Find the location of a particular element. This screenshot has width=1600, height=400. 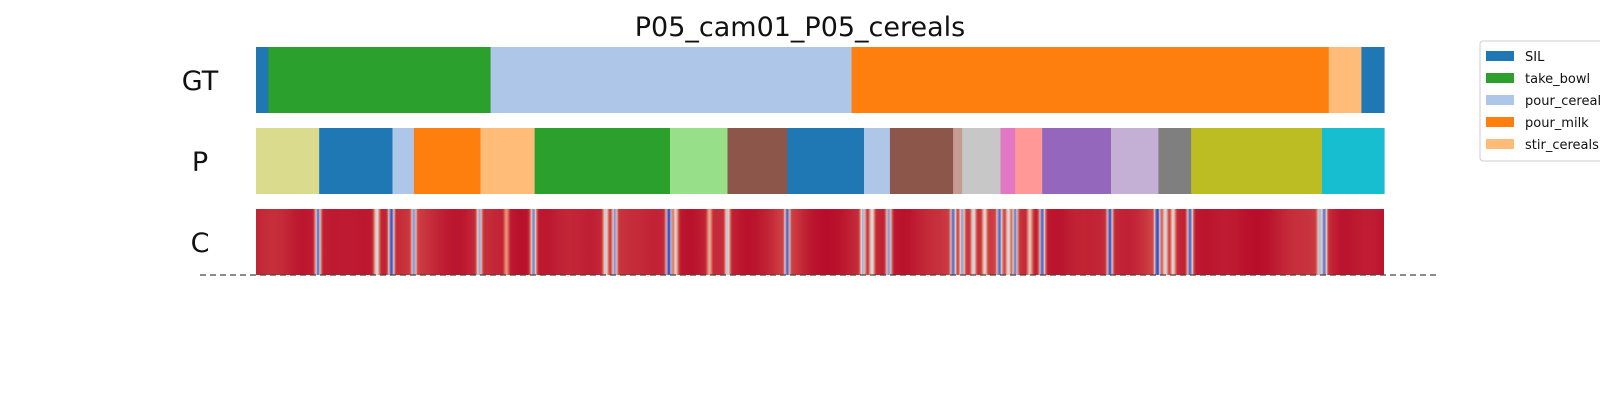

legend-label-pour-milk: pour_milk is located at coordinates (1557, 123).